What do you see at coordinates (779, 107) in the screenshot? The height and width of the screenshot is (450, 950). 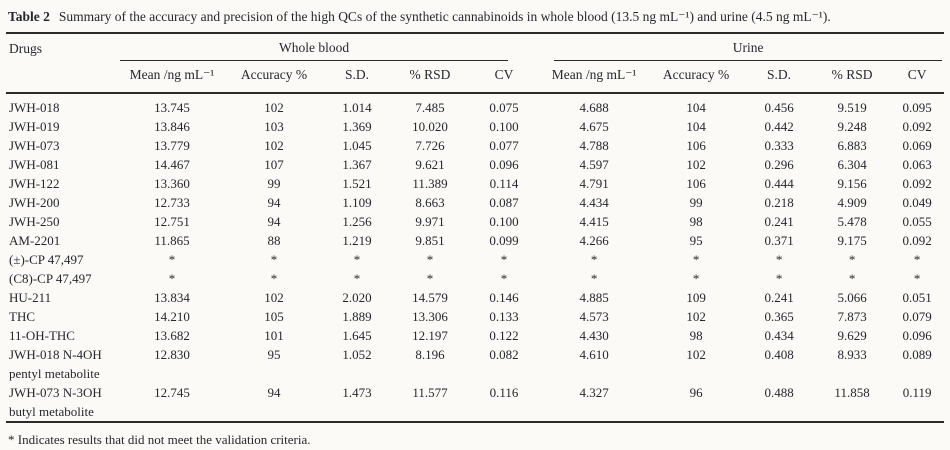 I see `value-cell: 0.456` at bounding box center [779, 107].